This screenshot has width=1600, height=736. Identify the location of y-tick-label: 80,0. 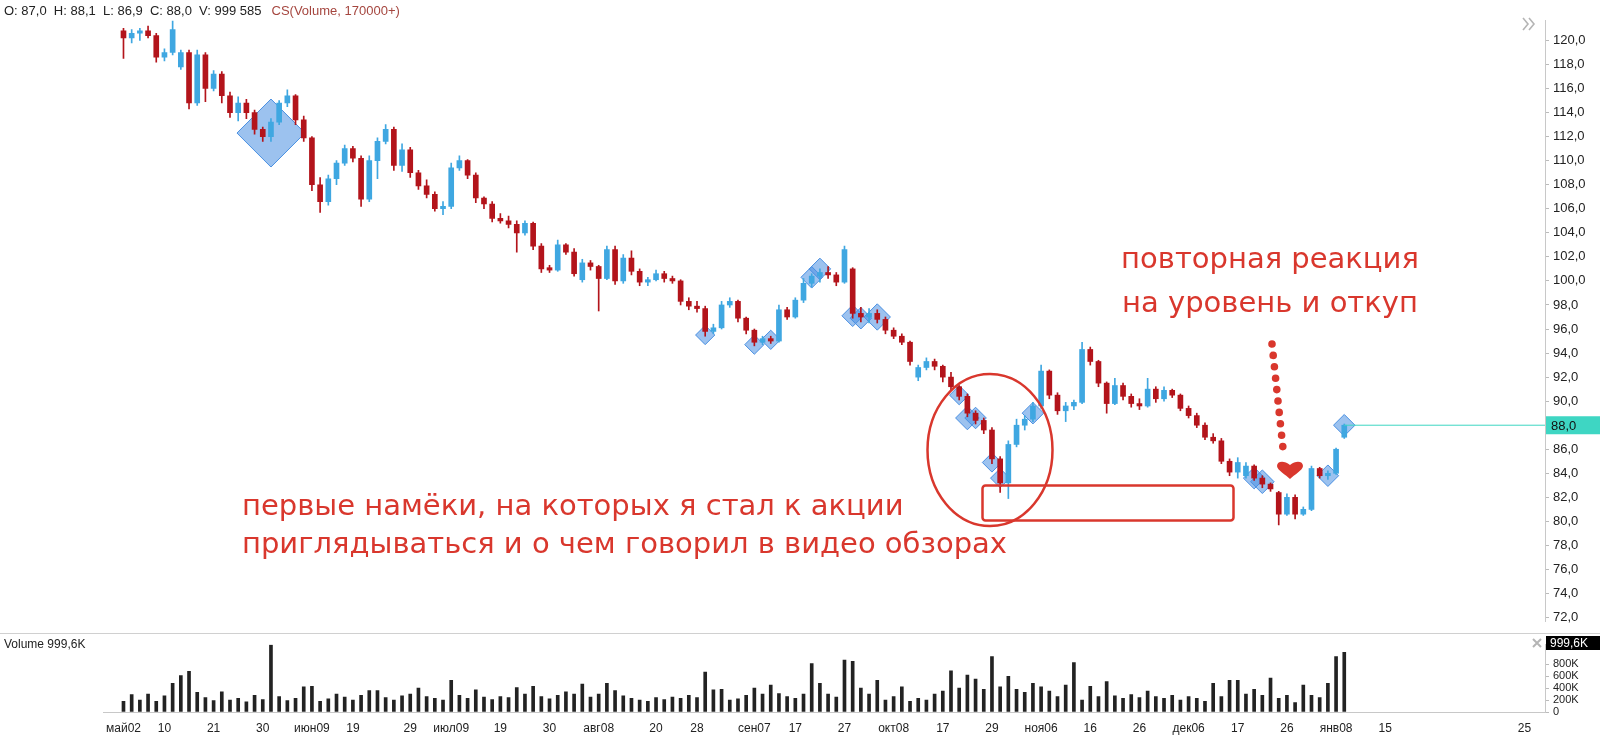
(1566, 520).